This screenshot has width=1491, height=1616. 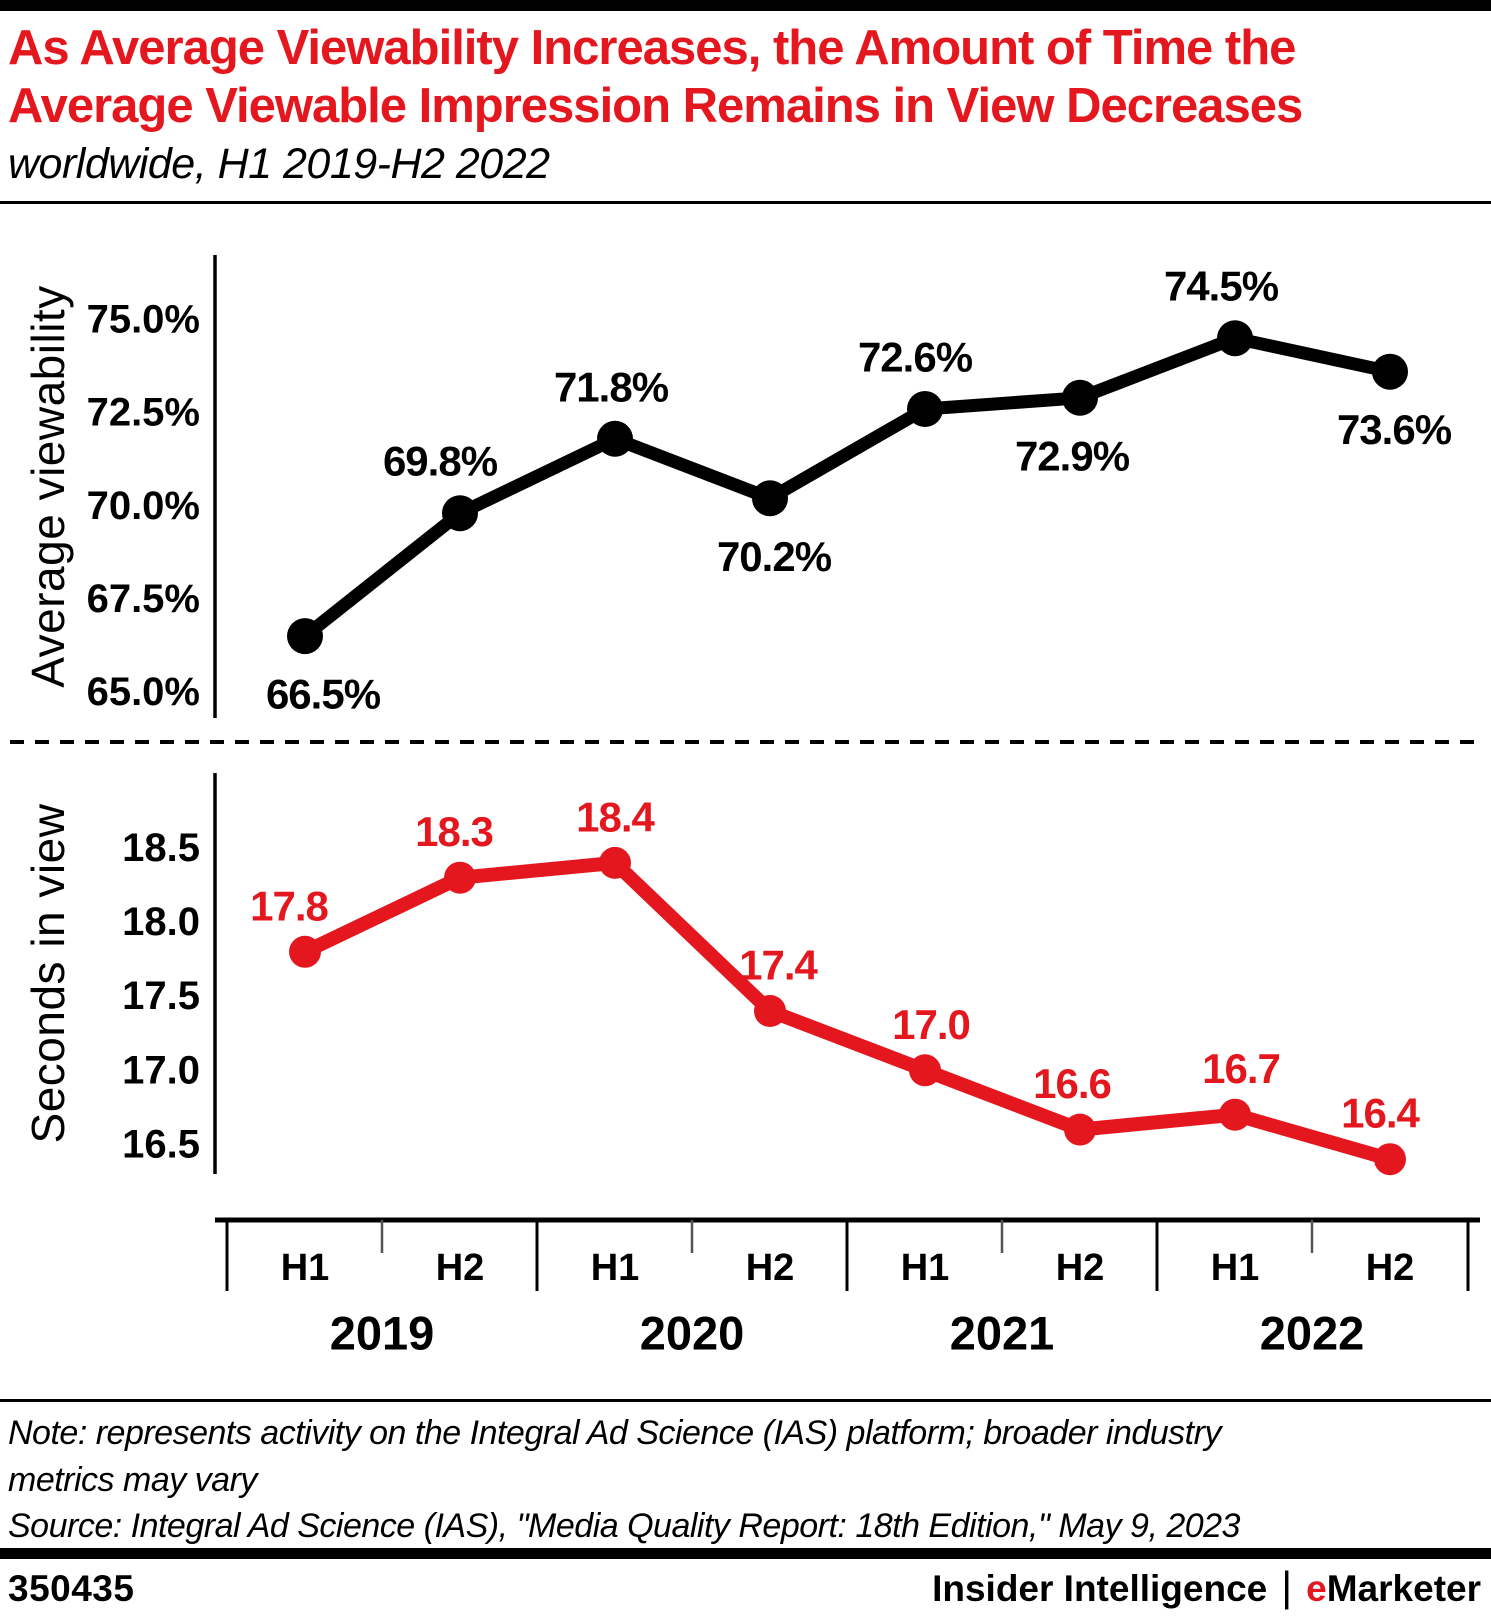 I want to click on average-viewability-point-label: 74.5%, so click(x=1221, y=286).